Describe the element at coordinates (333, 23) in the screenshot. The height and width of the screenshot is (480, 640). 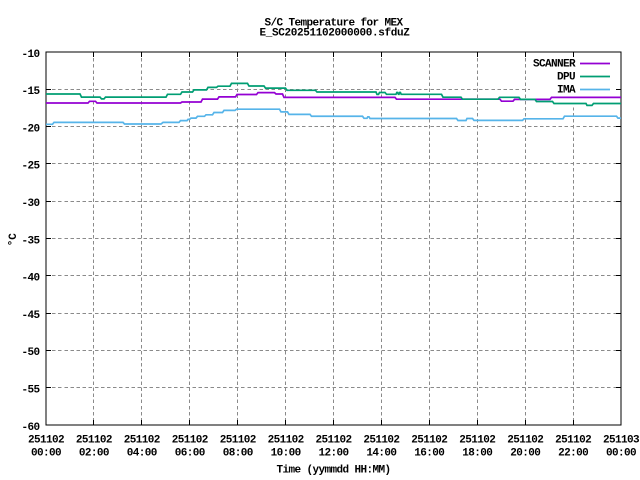
I see `svg-text: S/C Temperature for MEX` at that location.